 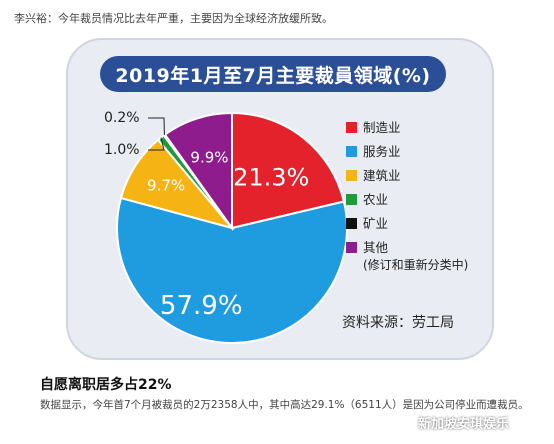 What do you see at coordinates (426, 252) in the screenshot?
I see `legend-item-5: 其他` at bounding box center [426, 252].